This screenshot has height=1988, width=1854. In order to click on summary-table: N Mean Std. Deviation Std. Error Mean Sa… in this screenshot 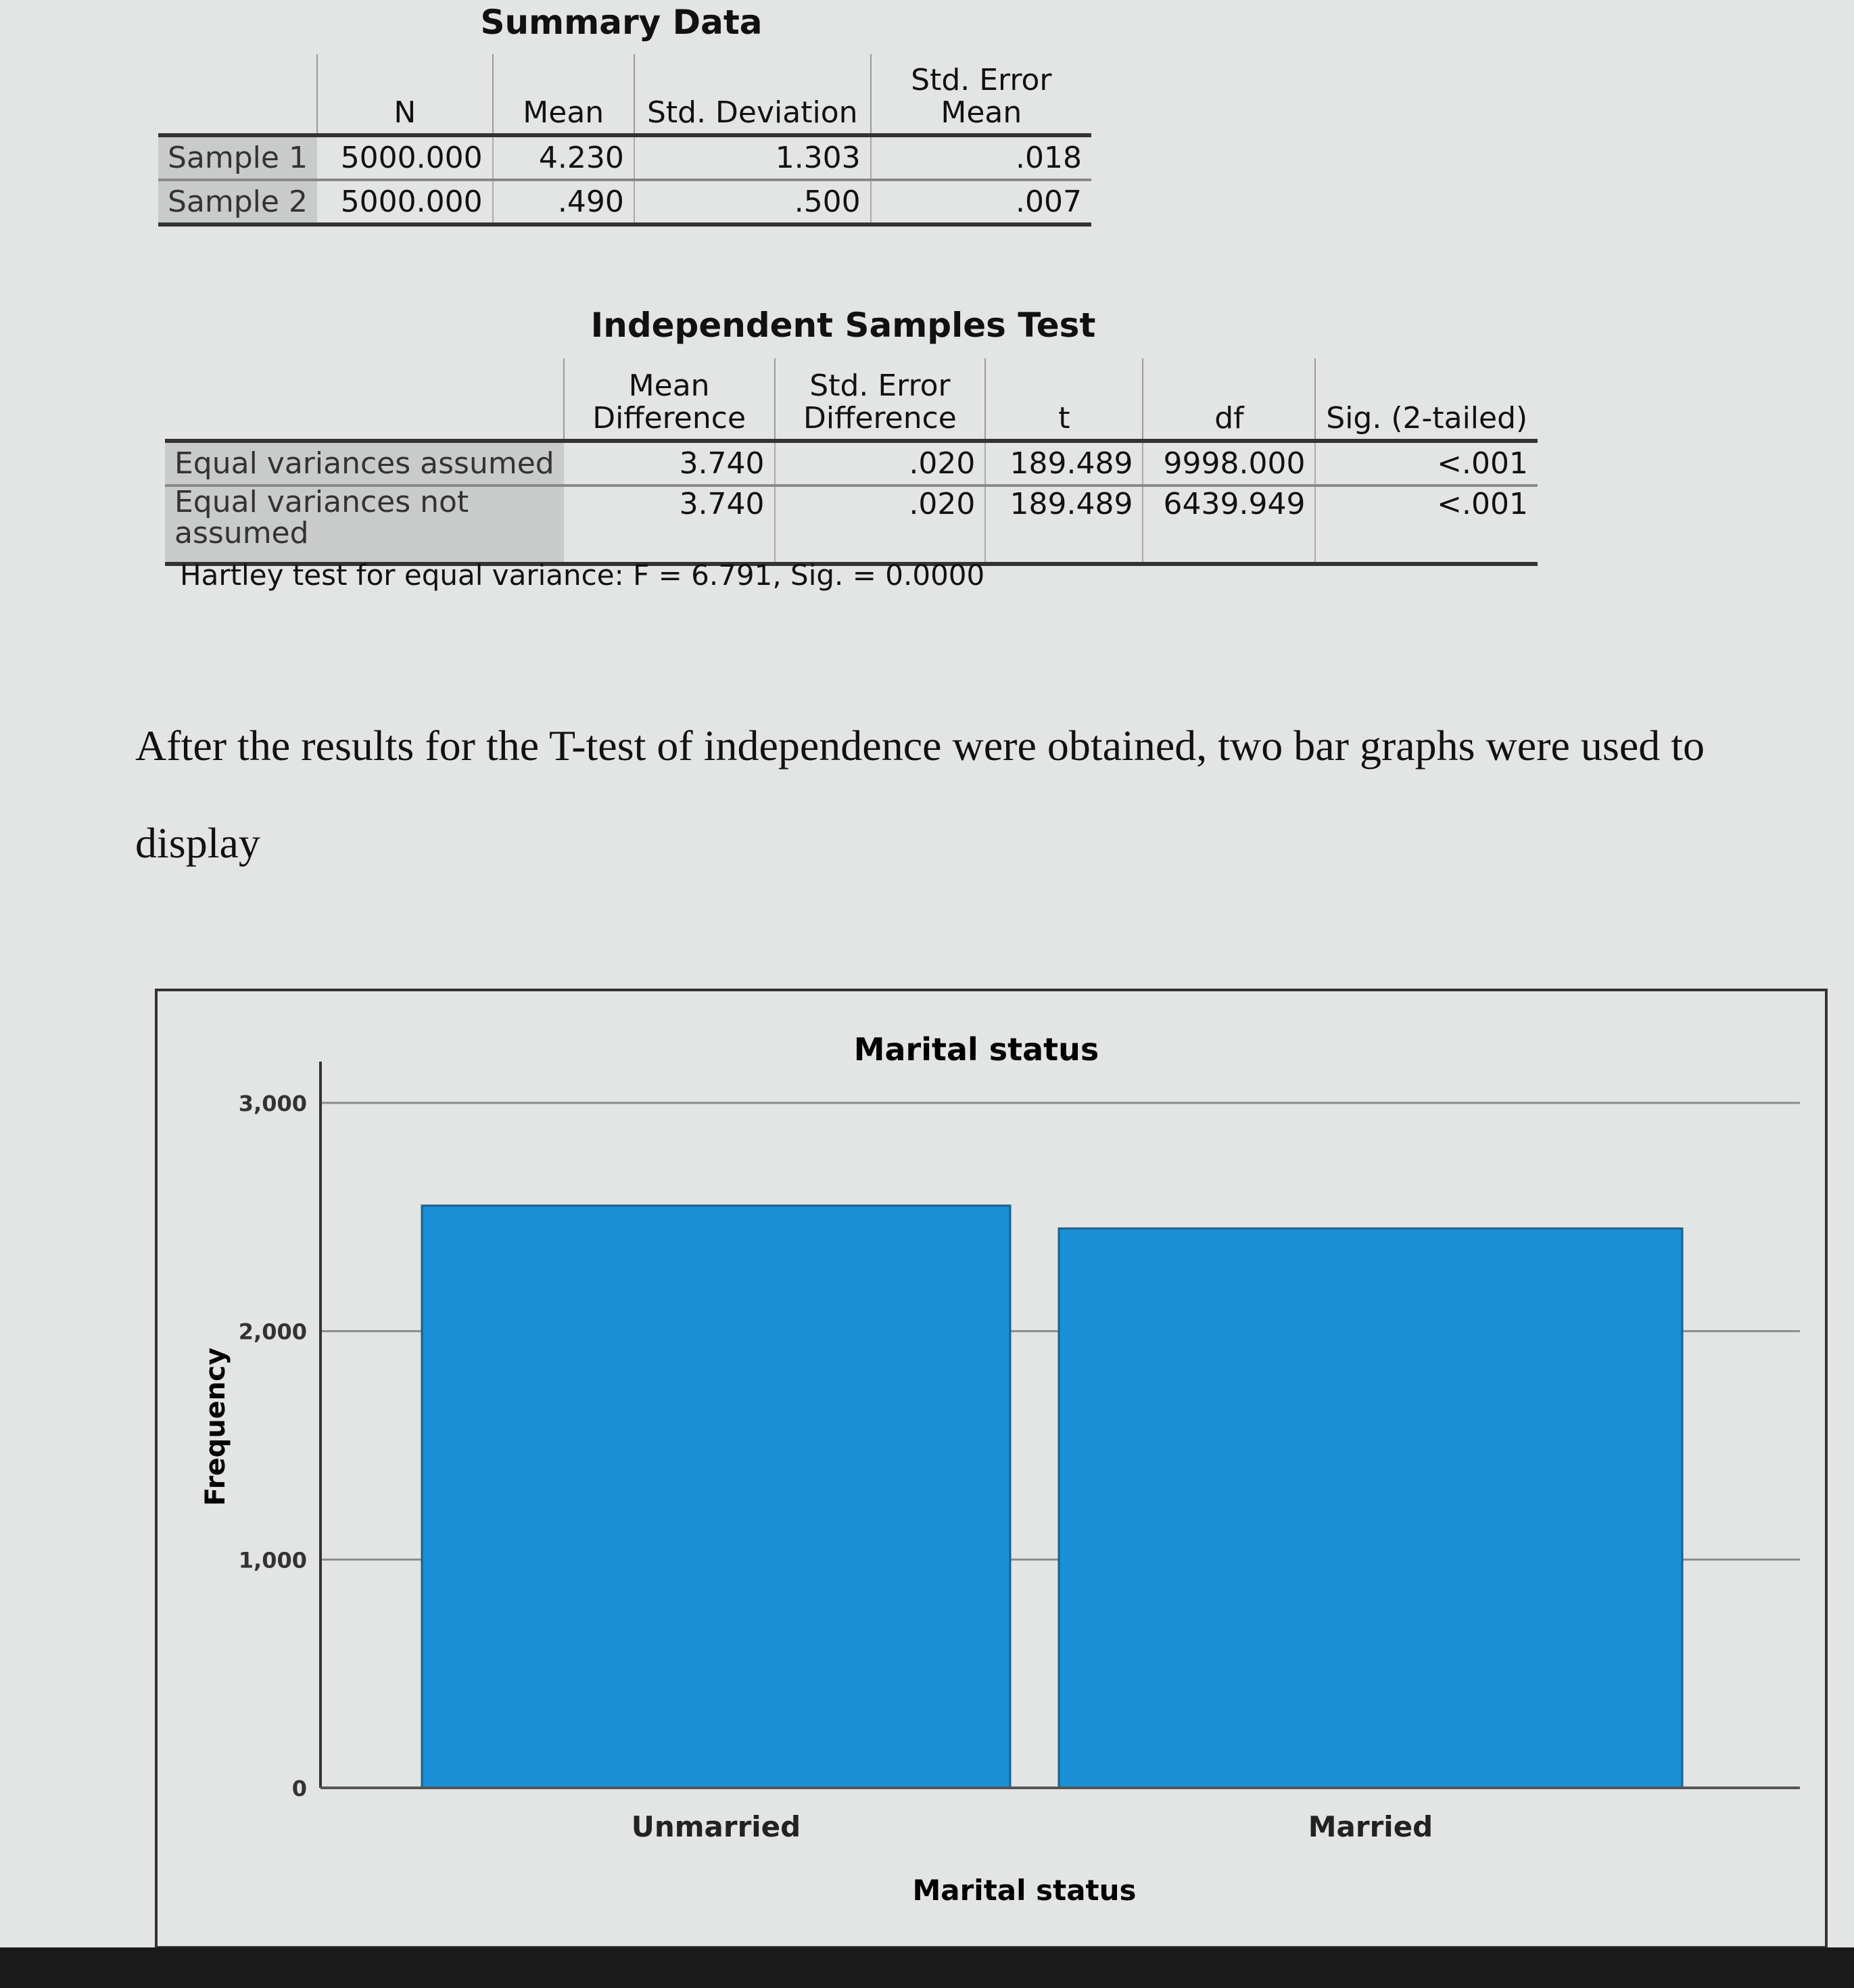, I will do `click(624, 141)`.